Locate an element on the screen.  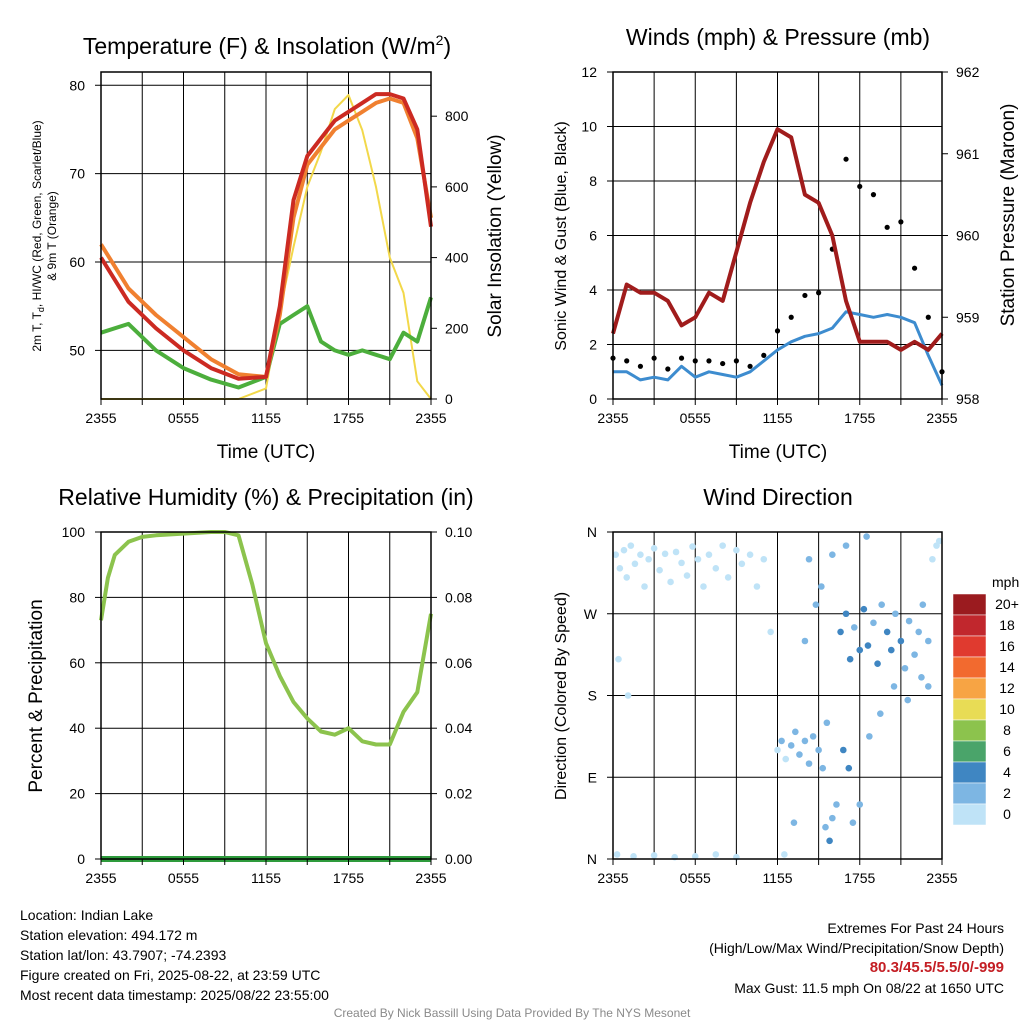
winds-series-sonic-wind is located at coordinates (778, 348).